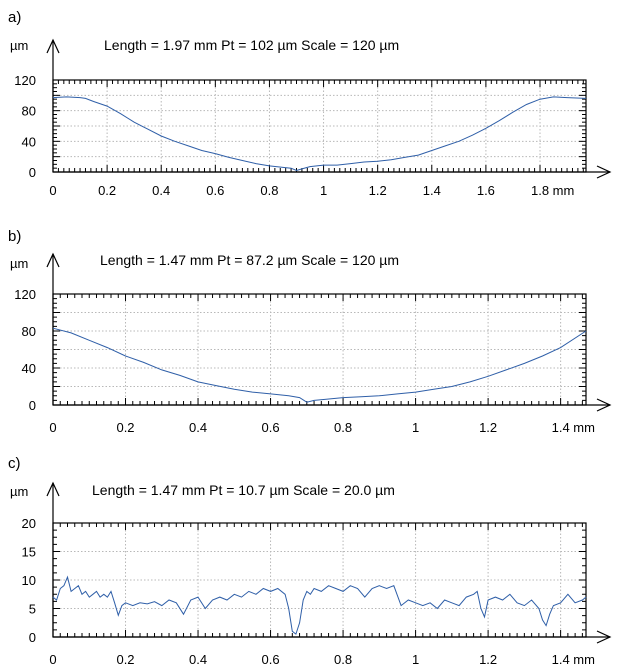 The height and width of the screenshot is (669, 624). Describe the element at coordinates (29, 580) in the screenshot. I see `y-tick-label: 10` at that location.